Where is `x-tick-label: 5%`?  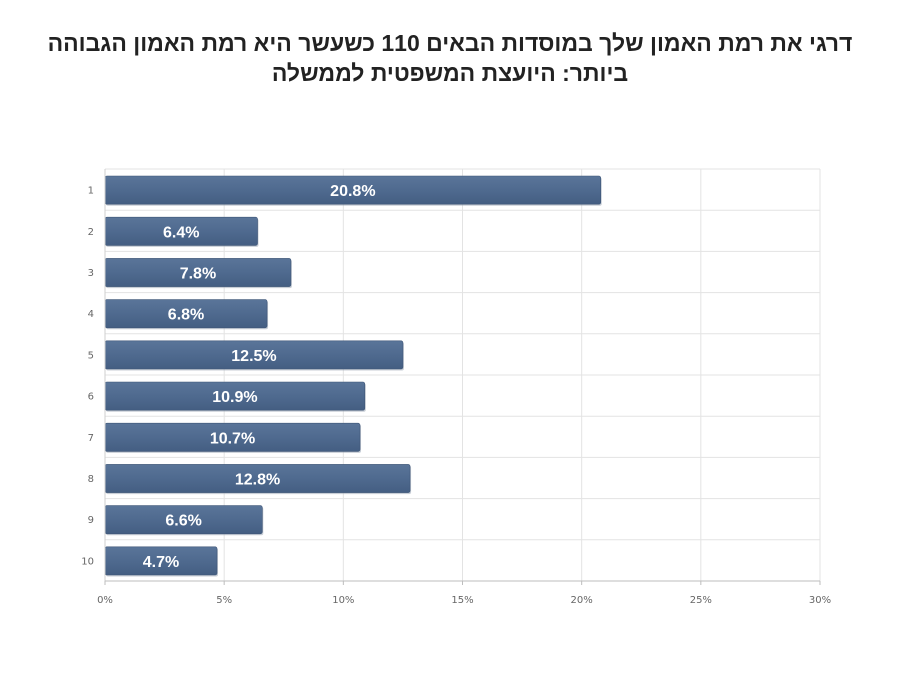 x-tick-label: 5% is located at coordinates (224, 600).